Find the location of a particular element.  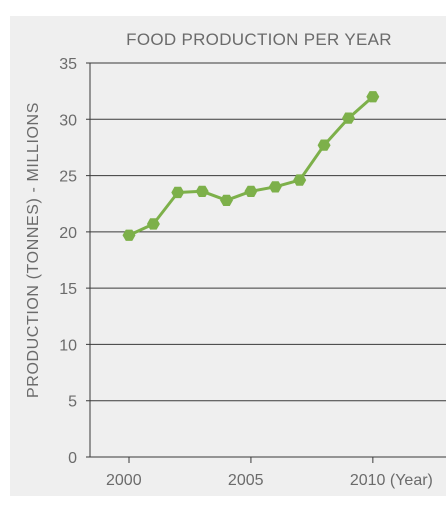

y-tick-label: 0 is located at coordinates (72, 458).